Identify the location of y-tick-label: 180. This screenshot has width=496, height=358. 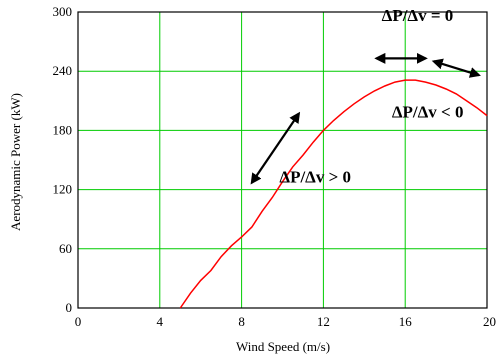
(63, 129).